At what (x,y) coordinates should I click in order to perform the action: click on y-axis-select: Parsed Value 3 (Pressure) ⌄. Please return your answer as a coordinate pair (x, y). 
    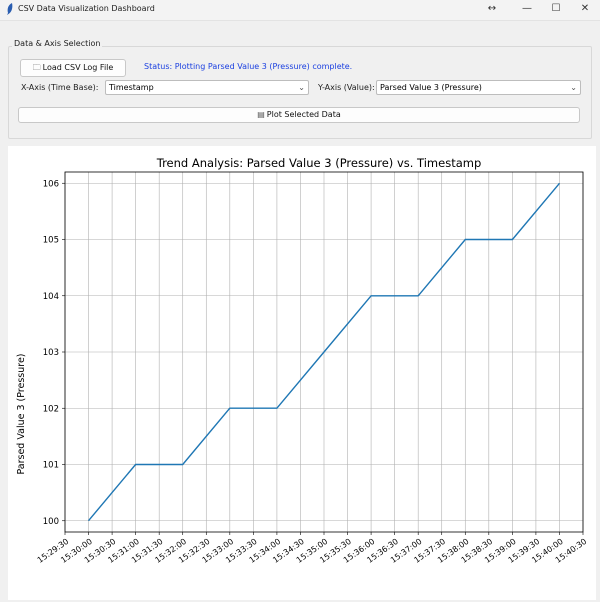
    Looking at the image, I should click on (478, 87).